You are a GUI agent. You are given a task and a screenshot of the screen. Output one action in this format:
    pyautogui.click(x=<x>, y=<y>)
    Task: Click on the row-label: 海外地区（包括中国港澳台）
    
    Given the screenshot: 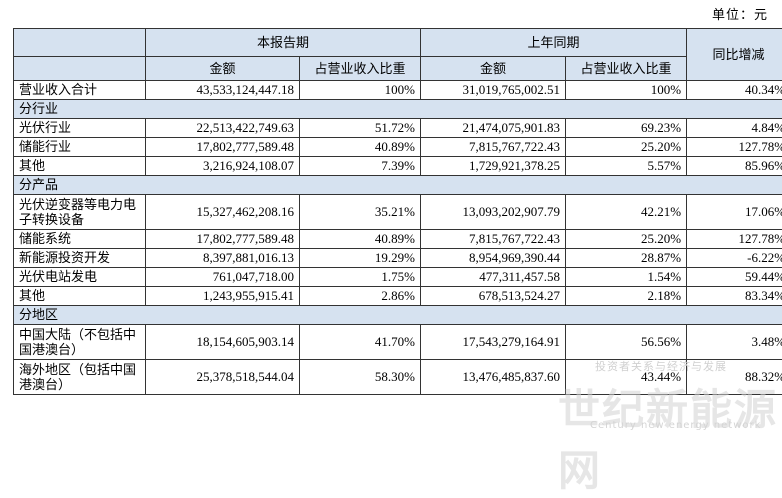 What is the action you would take?
    pyautogui.click(x=80, y=377)
    